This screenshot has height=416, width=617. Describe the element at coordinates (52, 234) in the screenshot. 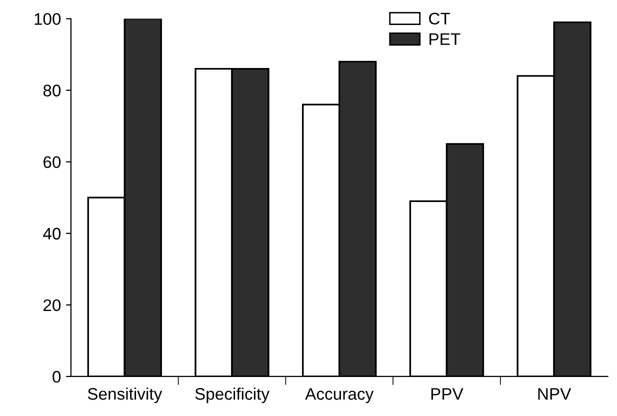

I see `y-tick-label: 40` at that location.